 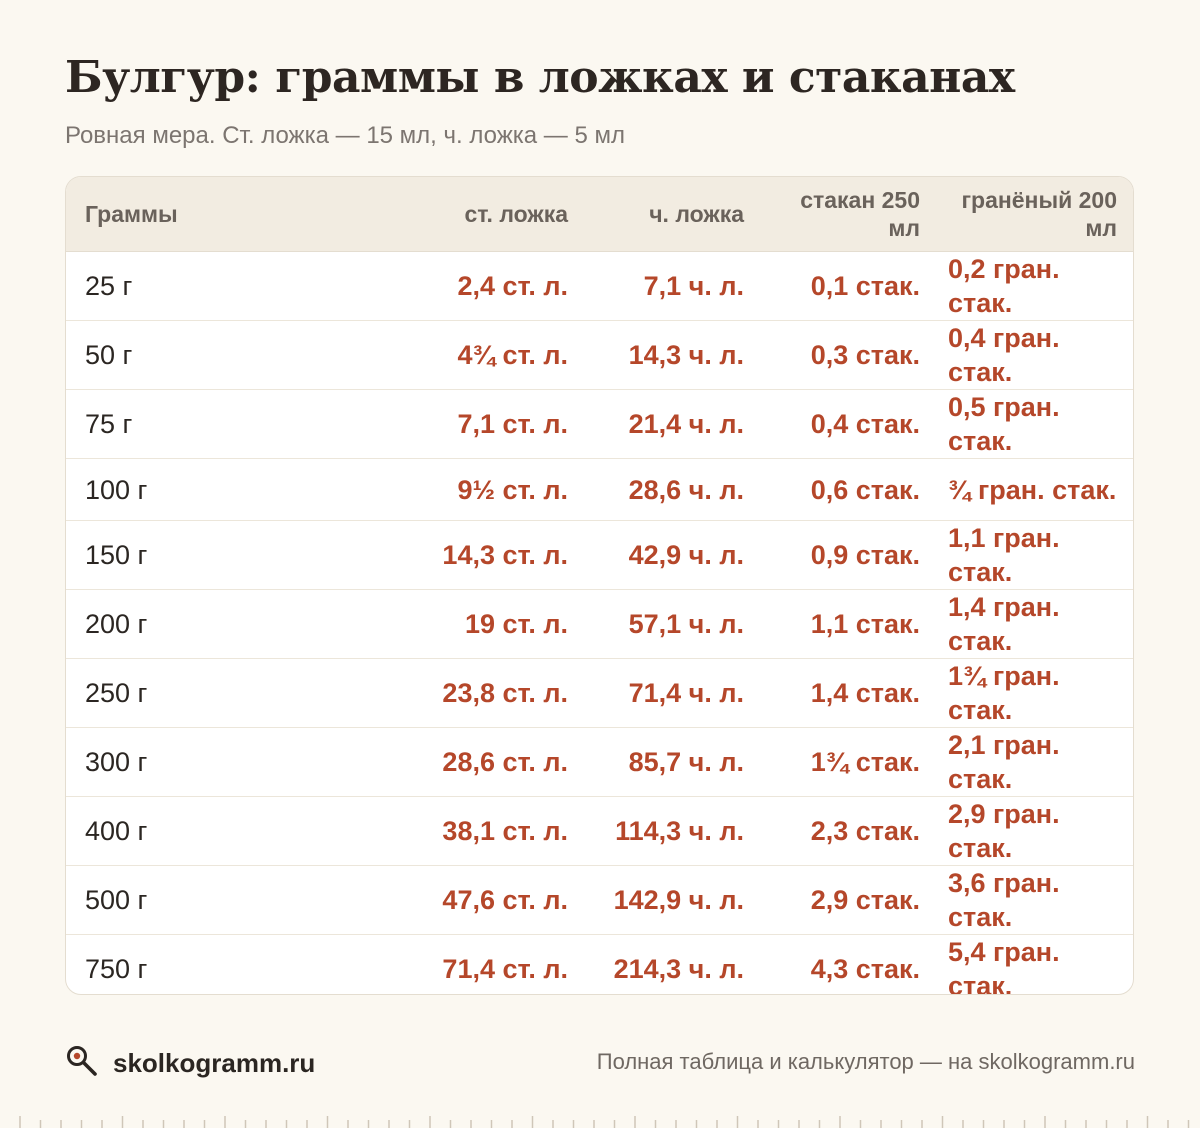 I want to click on cell-cup-250: 2,9 стак., so click(x=850, y=900).